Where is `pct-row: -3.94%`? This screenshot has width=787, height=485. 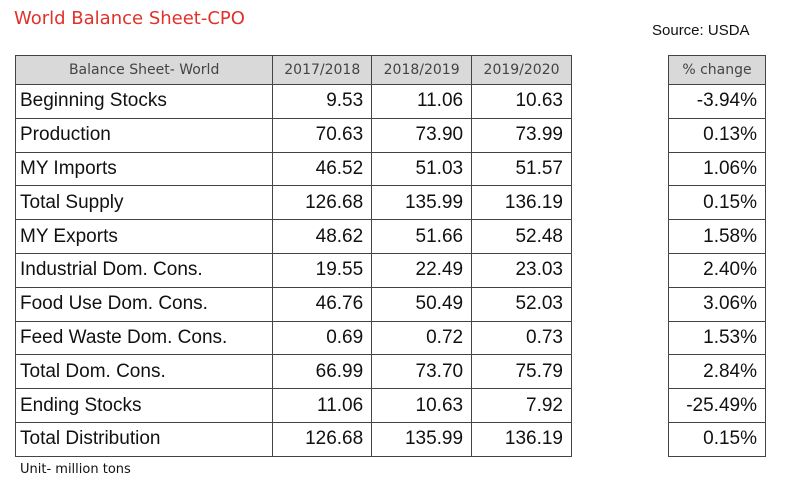 pct-row: -3.94% is located at coordinates (717, 101).